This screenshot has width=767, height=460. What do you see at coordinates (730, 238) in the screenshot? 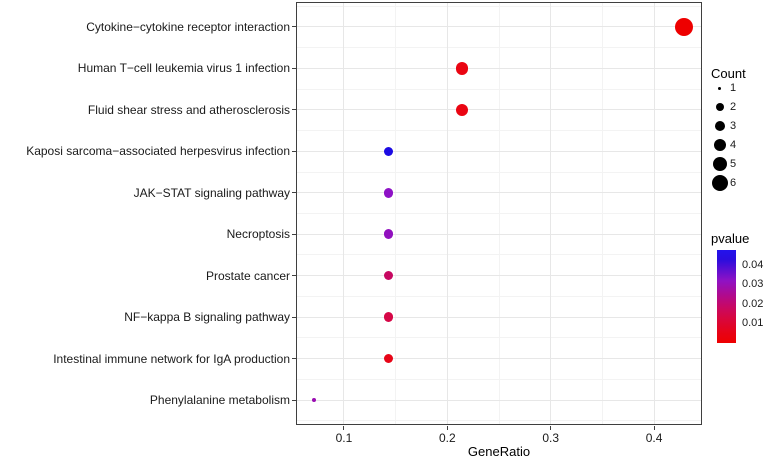
I see `legend-pvalue-title: pvalue` at bounding box center [730, 238].